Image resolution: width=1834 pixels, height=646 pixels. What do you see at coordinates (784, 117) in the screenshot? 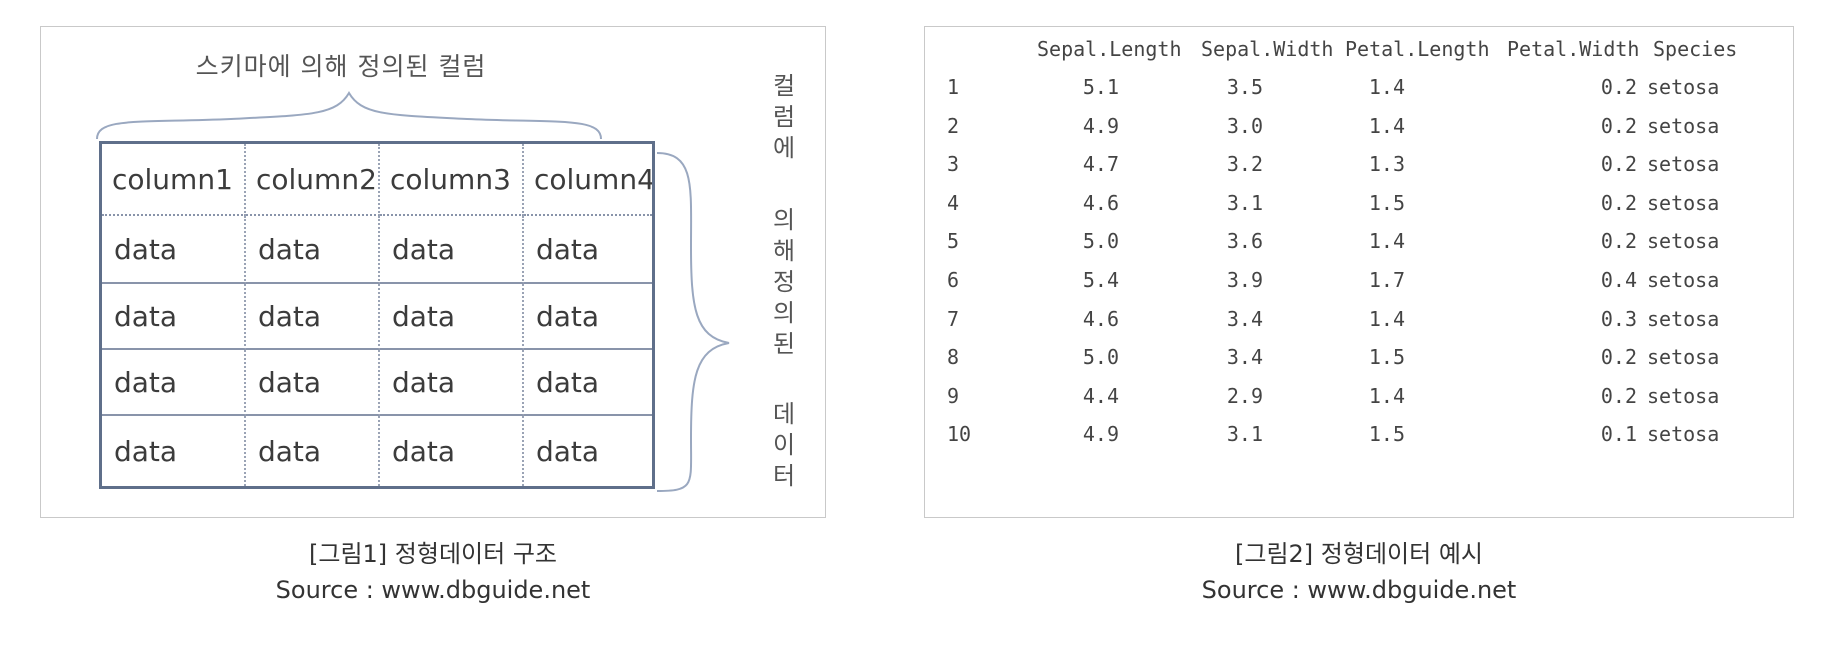
I see `side-label-char: 럼` at bounding box center [784, 117].